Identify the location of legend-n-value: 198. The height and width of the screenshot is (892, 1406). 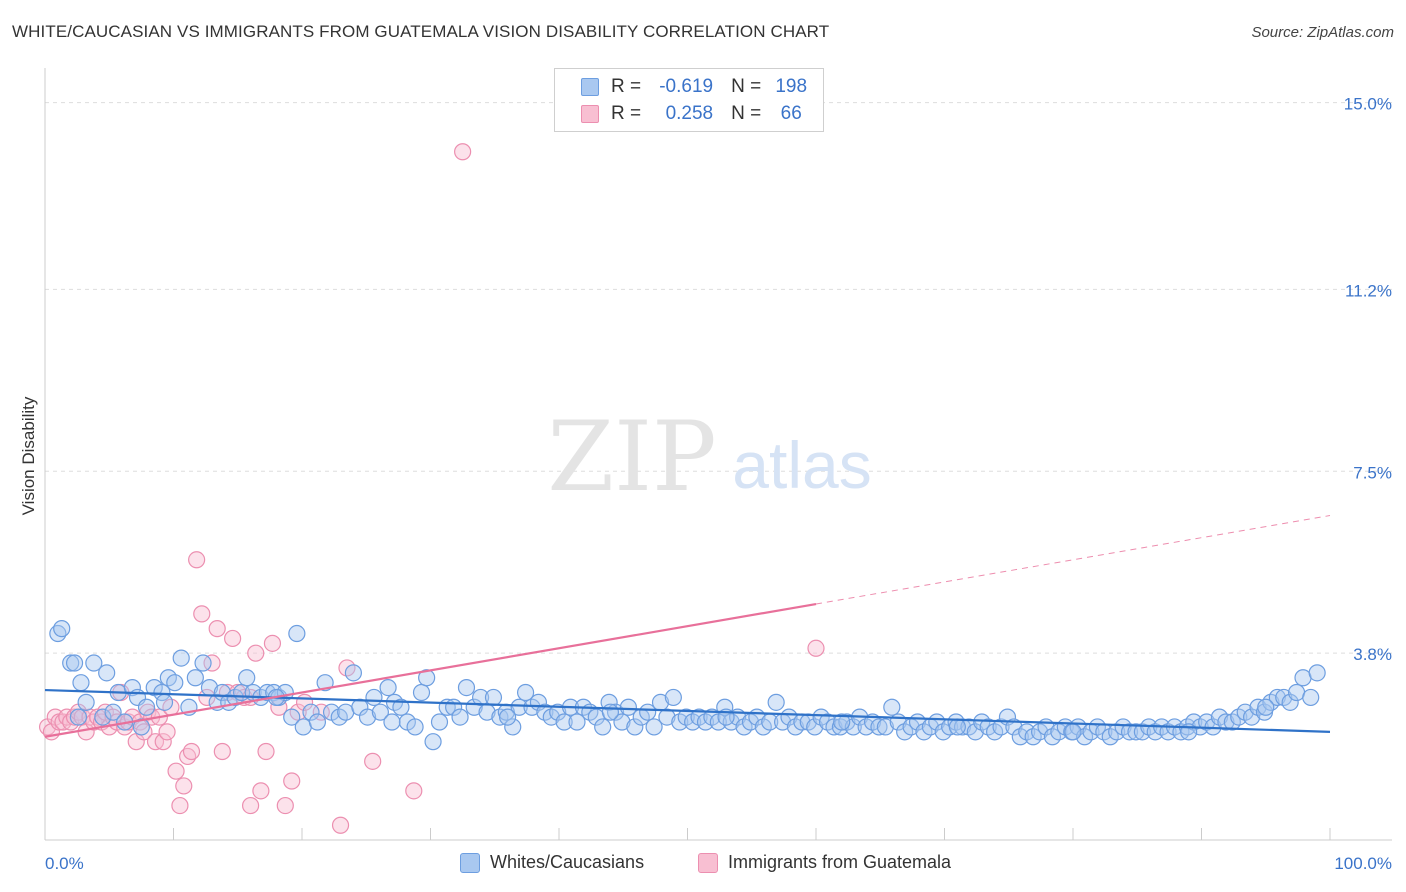
(791, 86).